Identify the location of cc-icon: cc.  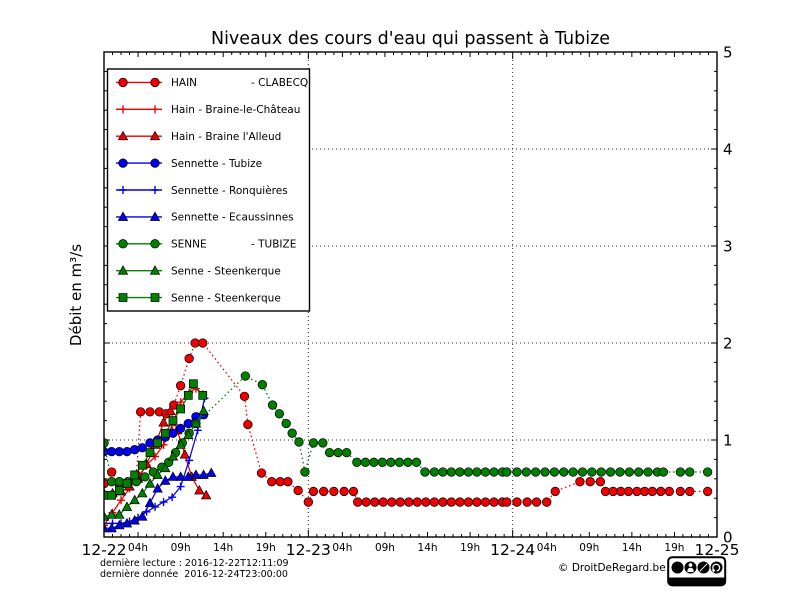
(677, 567).